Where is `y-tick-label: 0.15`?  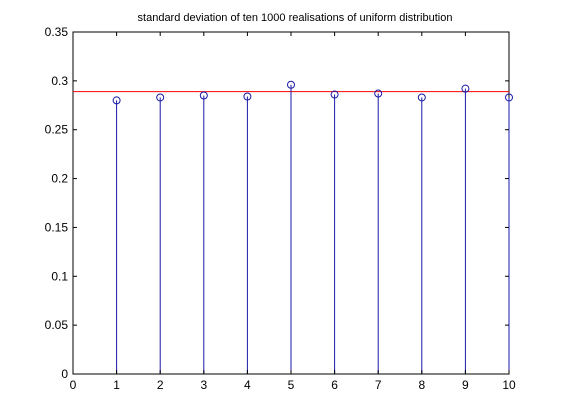 y-tick-label: 0.15 is located at coordinates (57, 227).